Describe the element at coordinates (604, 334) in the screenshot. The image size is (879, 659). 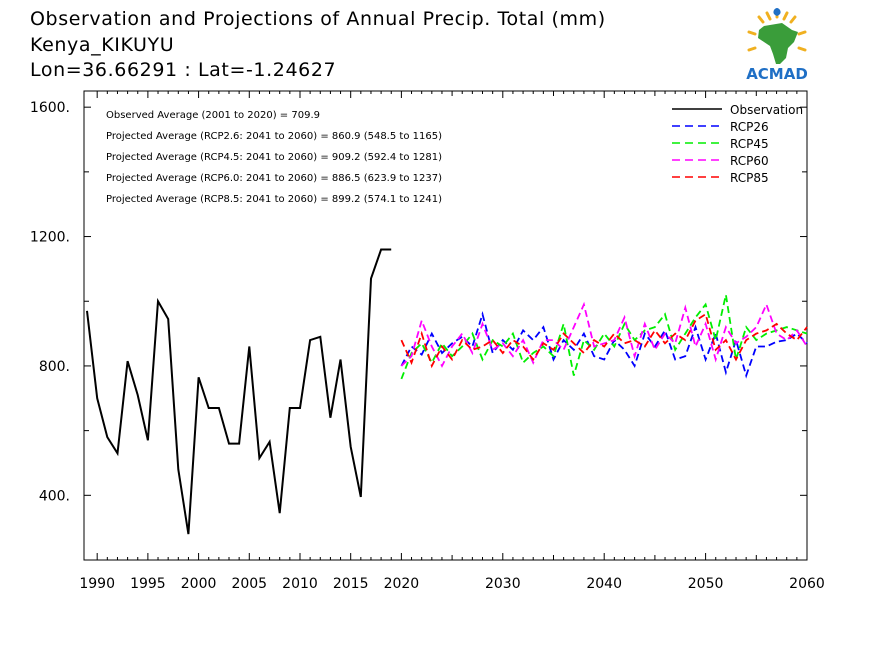
I see `series-line-rcp60` at that location.